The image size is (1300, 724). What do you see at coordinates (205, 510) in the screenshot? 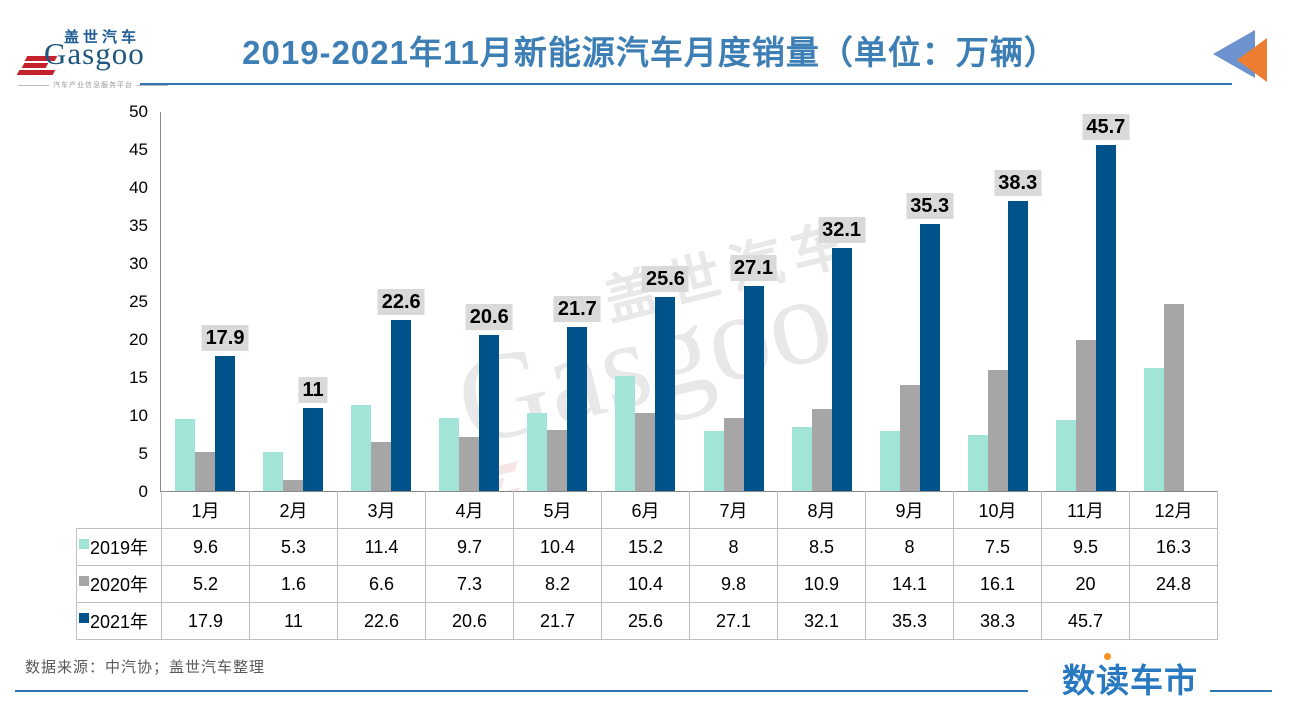
I see `month-header-cell: 1月` at bounding box center [205, 510].